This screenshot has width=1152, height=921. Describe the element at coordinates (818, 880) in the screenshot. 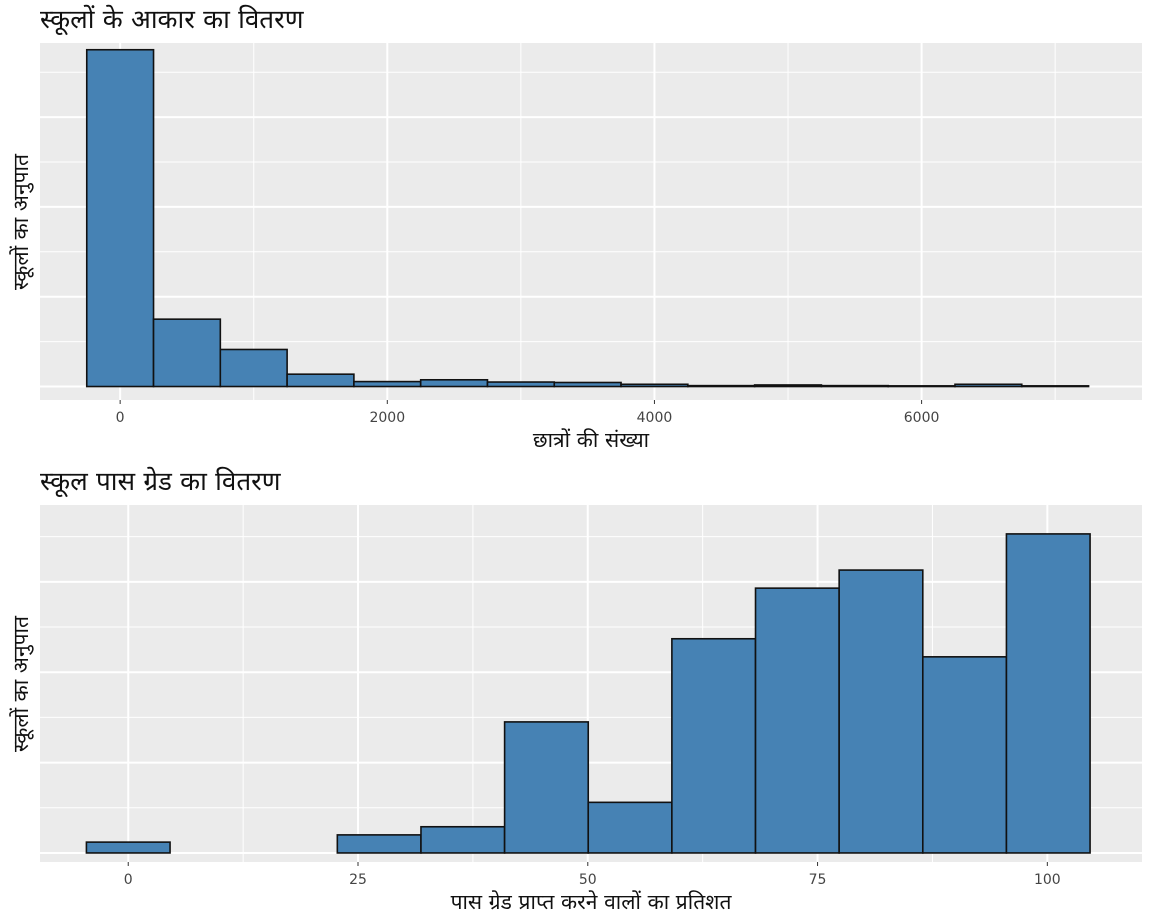

I see `x-tick-label: 75` at that location.